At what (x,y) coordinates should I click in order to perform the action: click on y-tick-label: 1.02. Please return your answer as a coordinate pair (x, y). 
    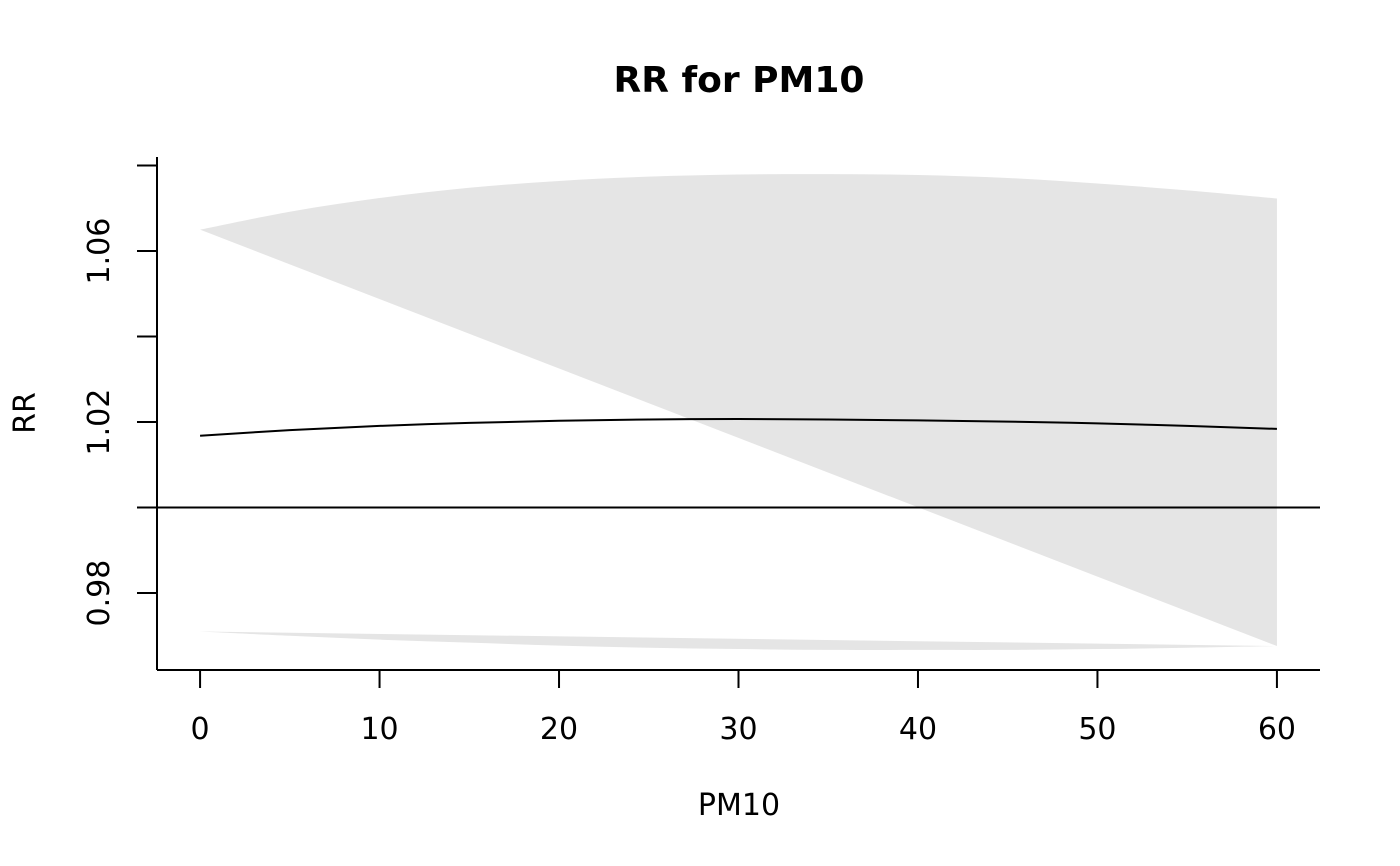
    Looking at the image, I should click on (99, 422).